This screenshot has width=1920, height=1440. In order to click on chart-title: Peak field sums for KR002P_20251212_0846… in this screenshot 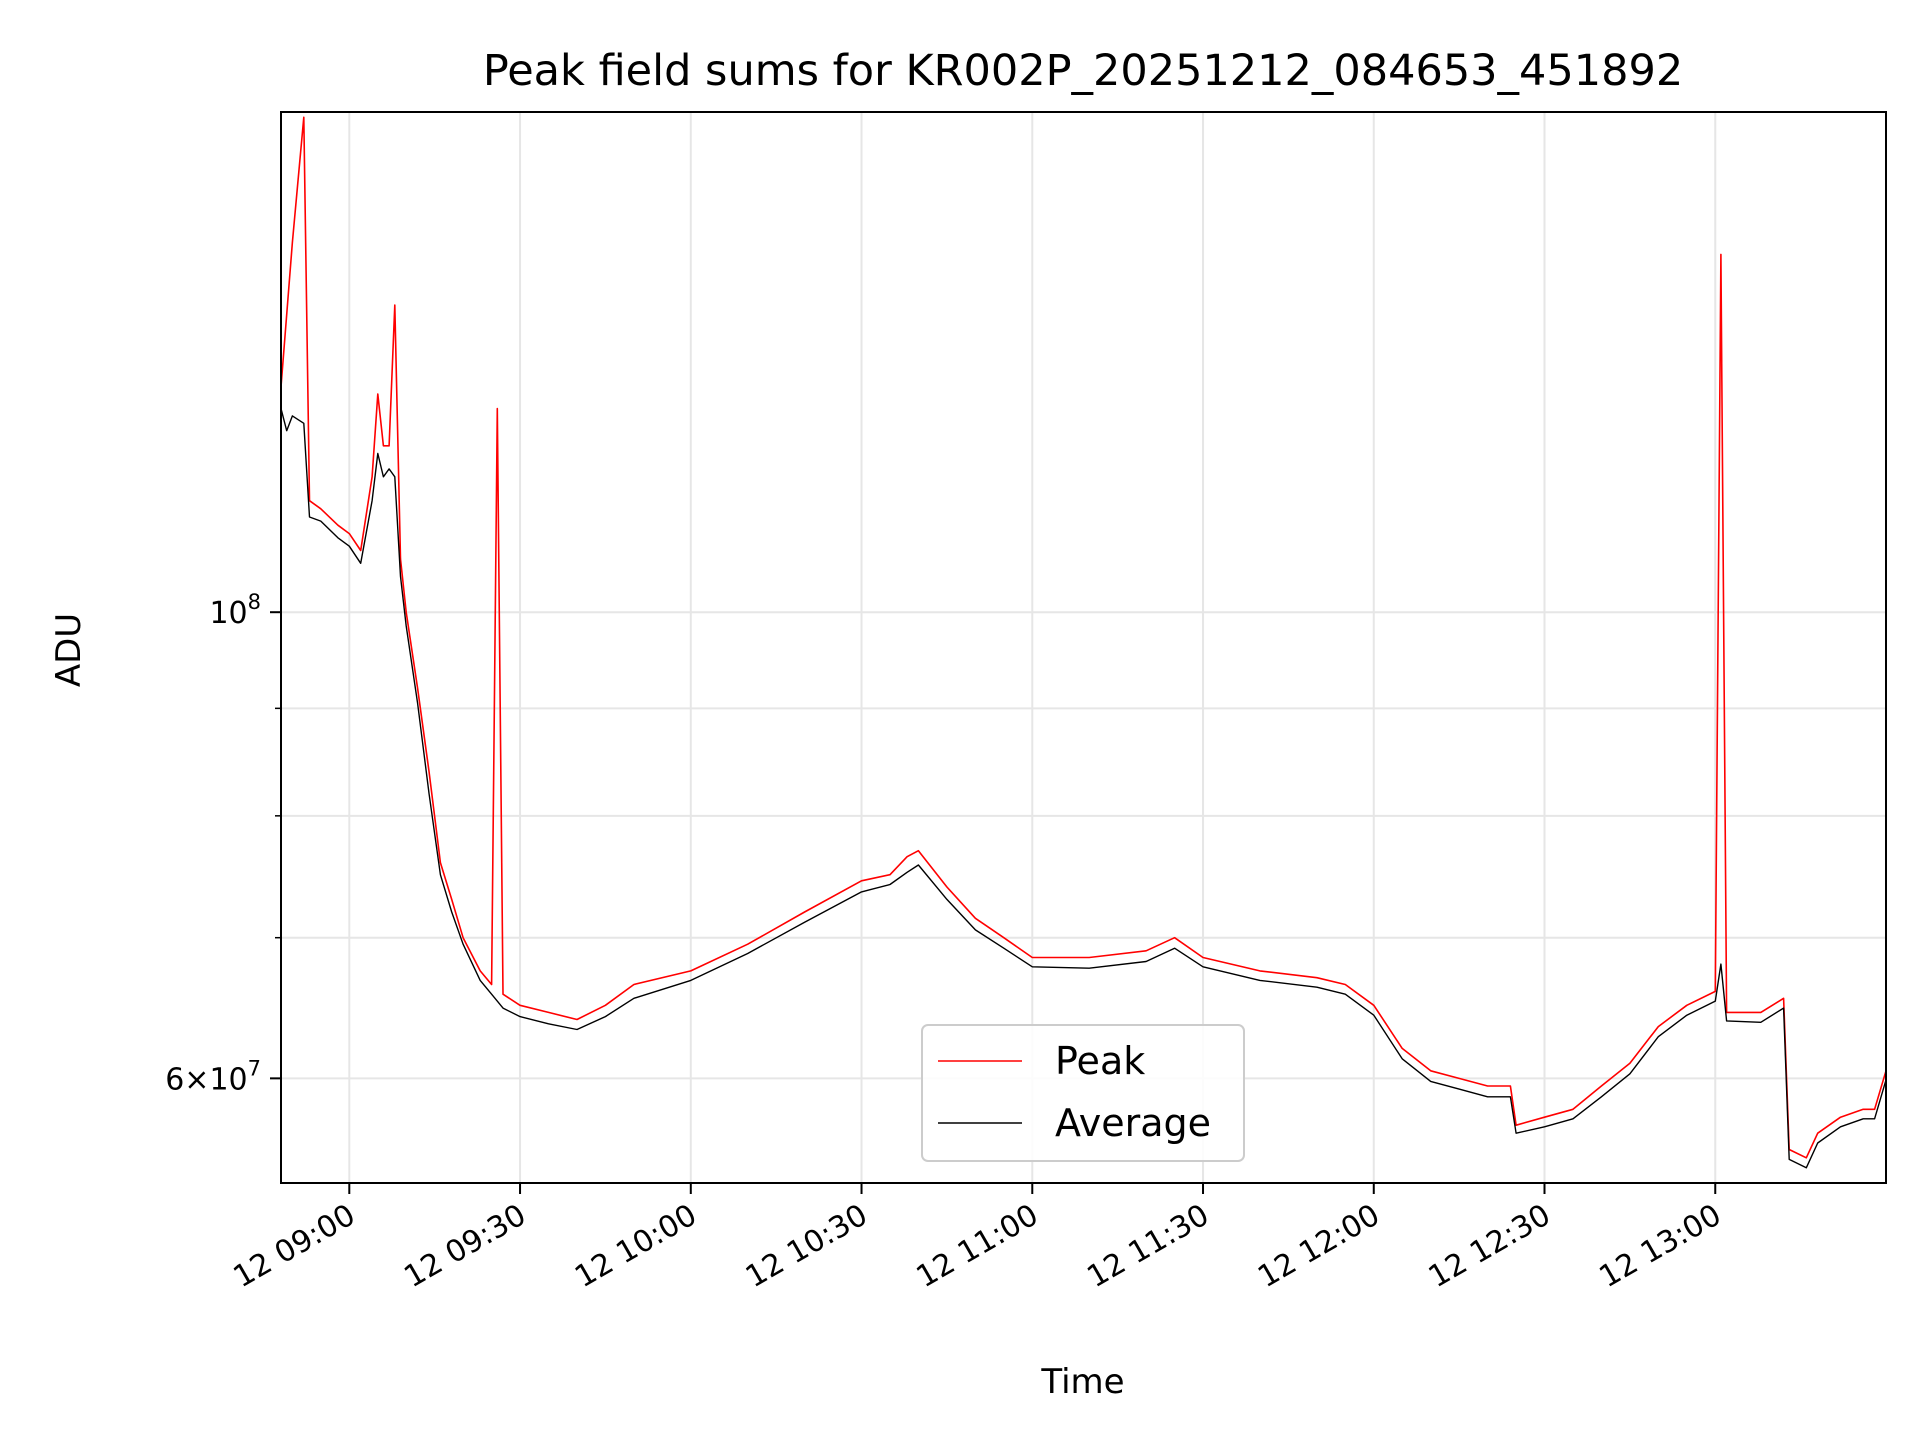, I will do `click(1083, 71)`.